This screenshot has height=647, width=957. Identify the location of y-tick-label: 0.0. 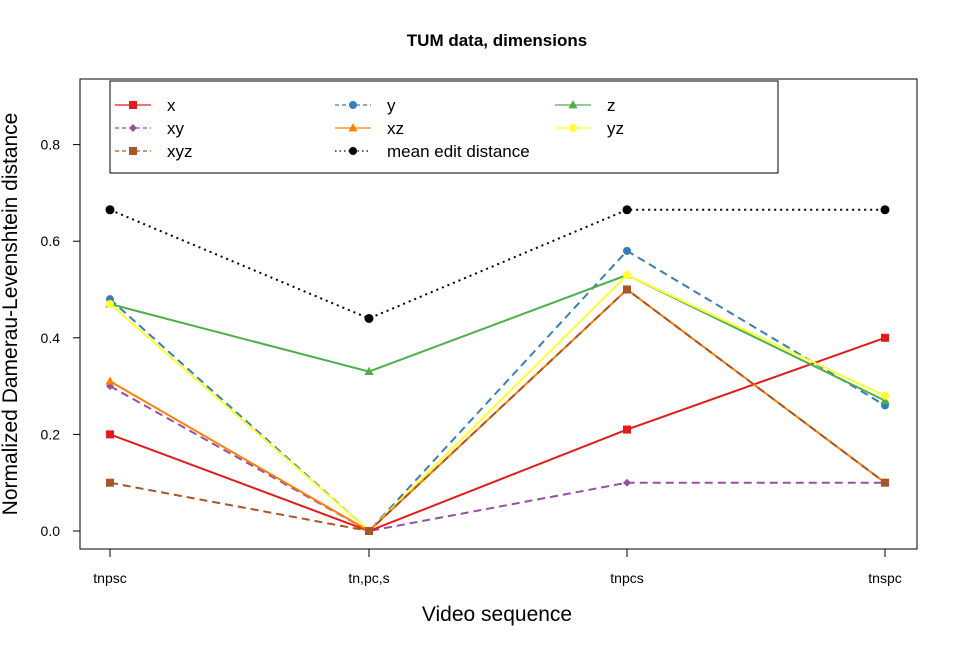
(51, 531).